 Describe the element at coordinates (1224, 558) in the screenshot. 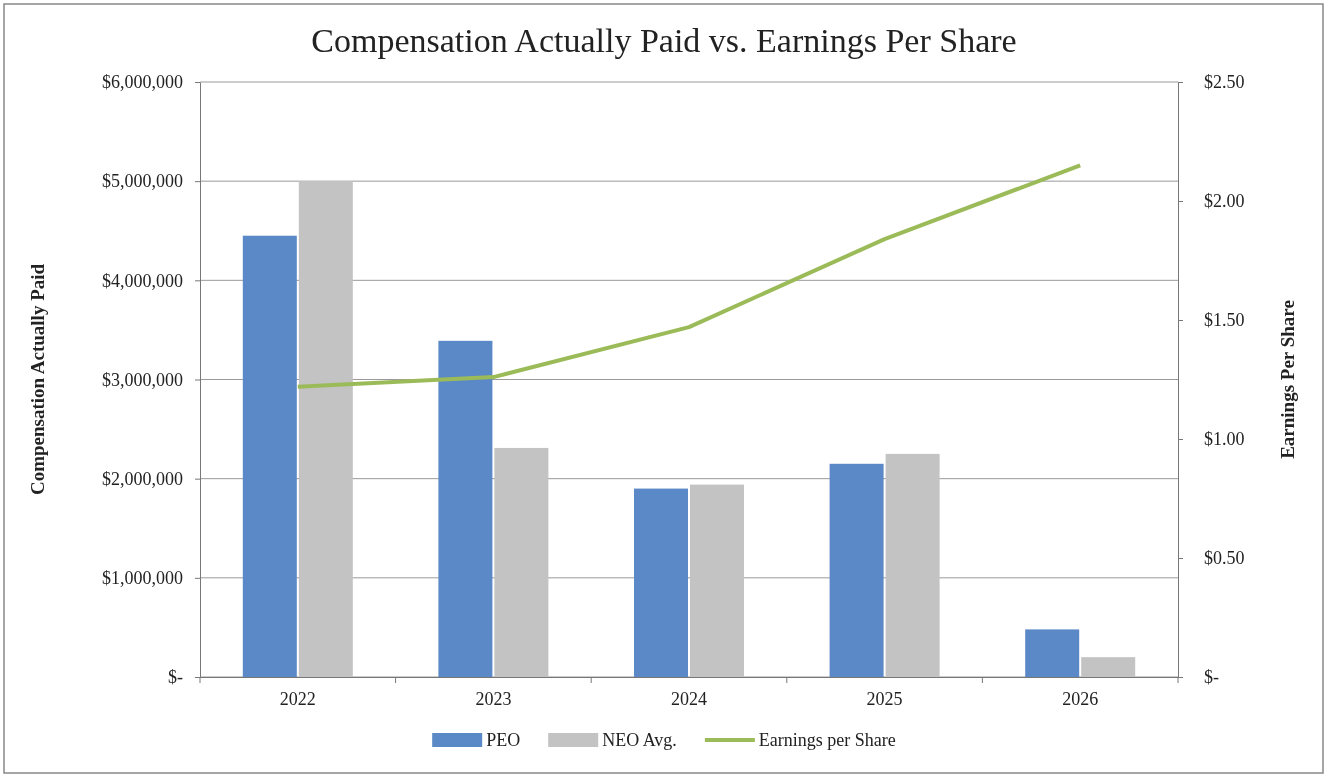

I see `y2-tick-label: $0.50` at that location.